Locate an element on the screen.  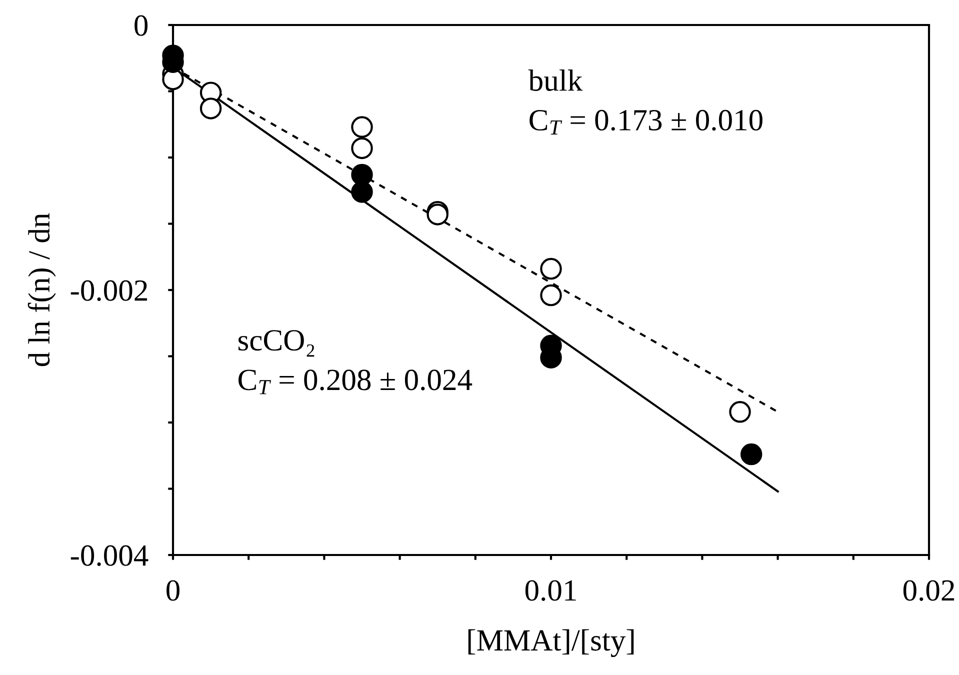
y-tick-label: -0.004 is located at coordinates (109, 555).